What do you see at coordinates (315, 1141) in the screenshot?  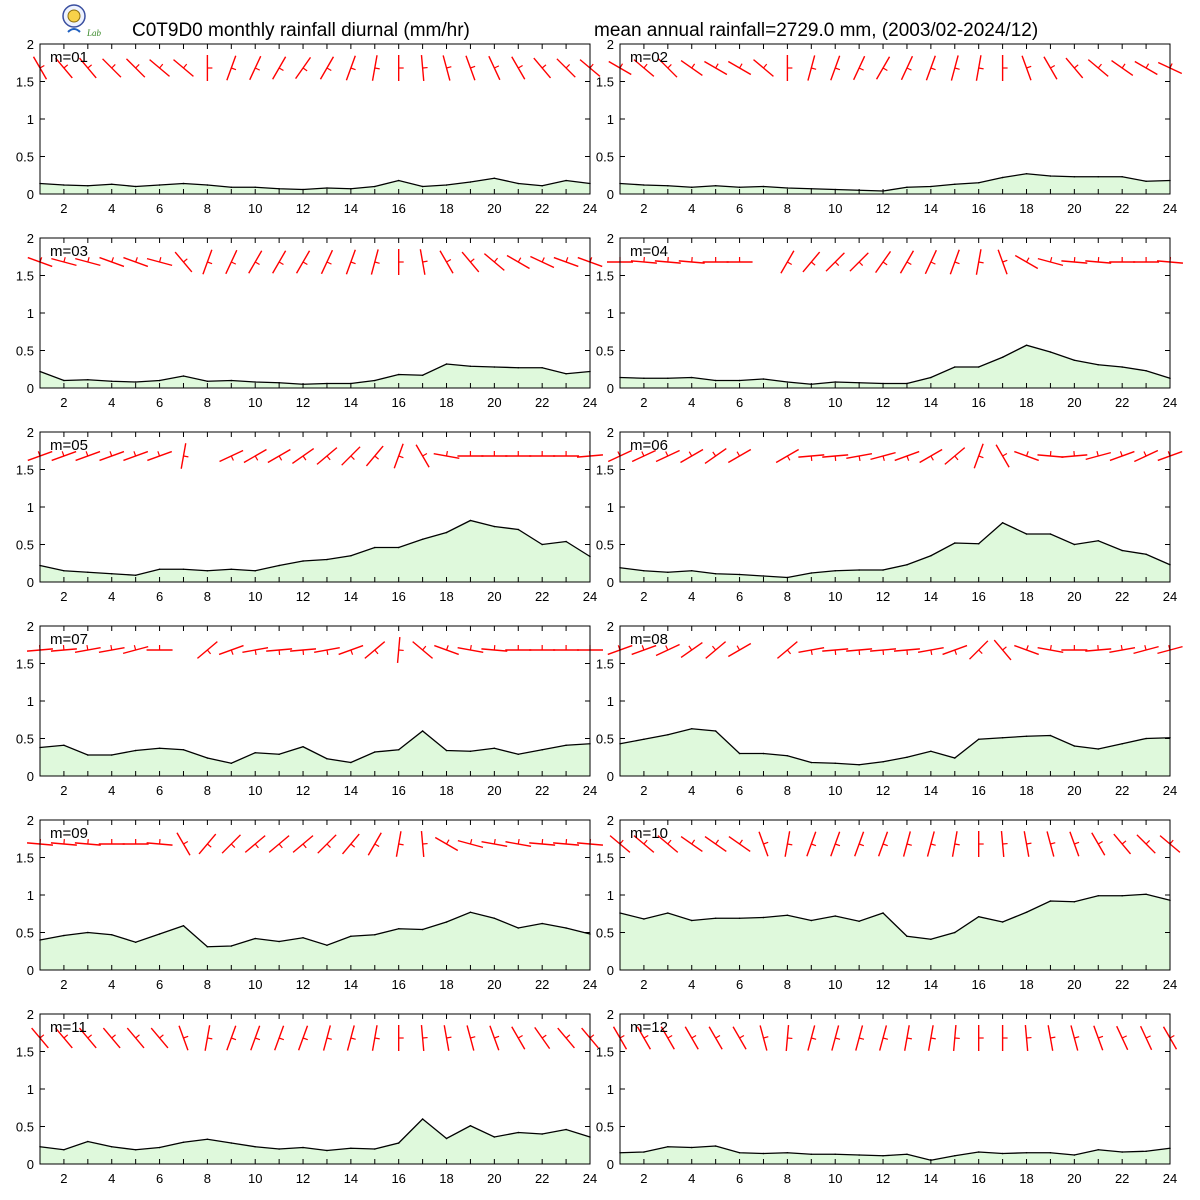 I see `rain-area` at bounding box center [315, 1141].